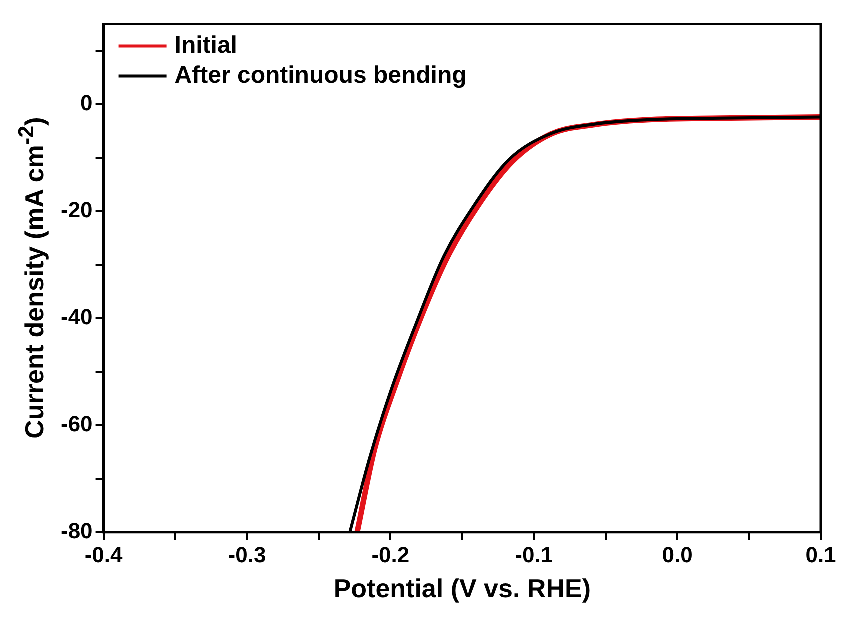  Describe the element at coordinates (534, 555) in the screenshot. I see `x-tick-label: -0.1` at that location.